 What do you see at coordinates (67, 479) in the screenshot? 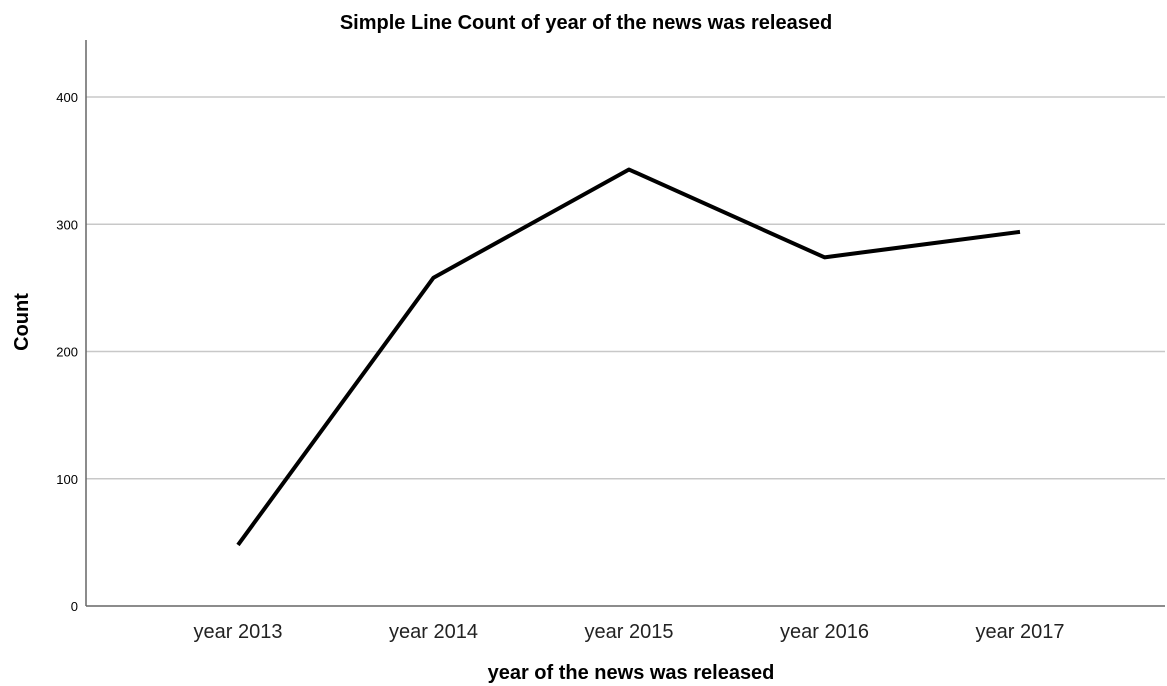
I see `y-tick-label-1: 100` at bounding box center [67, 479].